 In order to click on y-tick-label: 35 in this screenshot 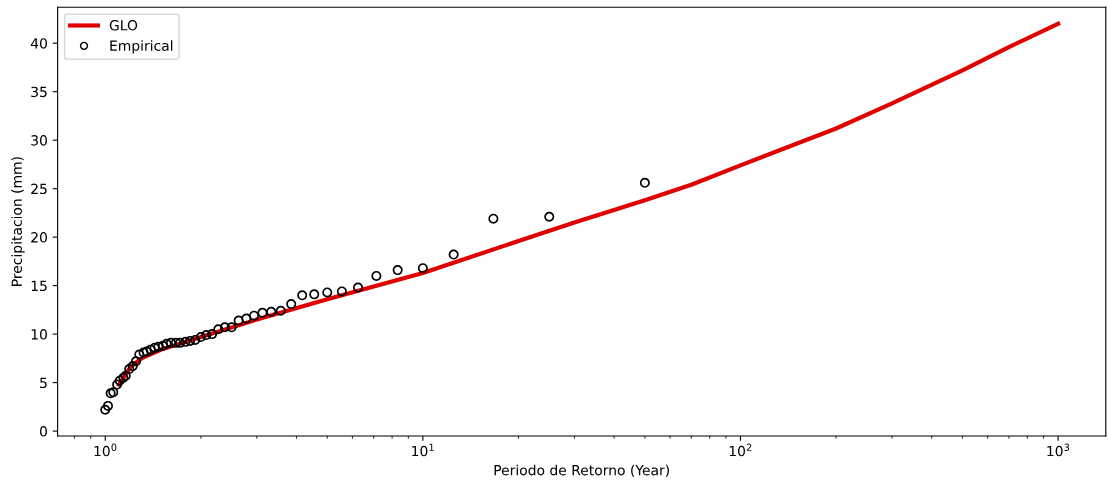, I will do `click(39, 92)`.